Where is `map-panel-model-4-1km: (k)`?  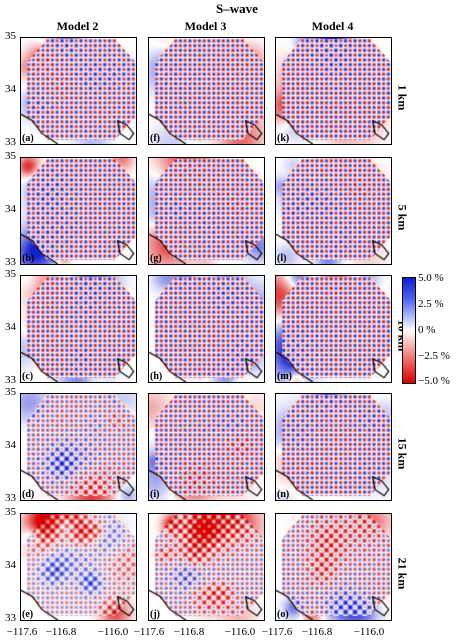
map-panel-model-4-1km: (k) is located at coordinates (333, 91).